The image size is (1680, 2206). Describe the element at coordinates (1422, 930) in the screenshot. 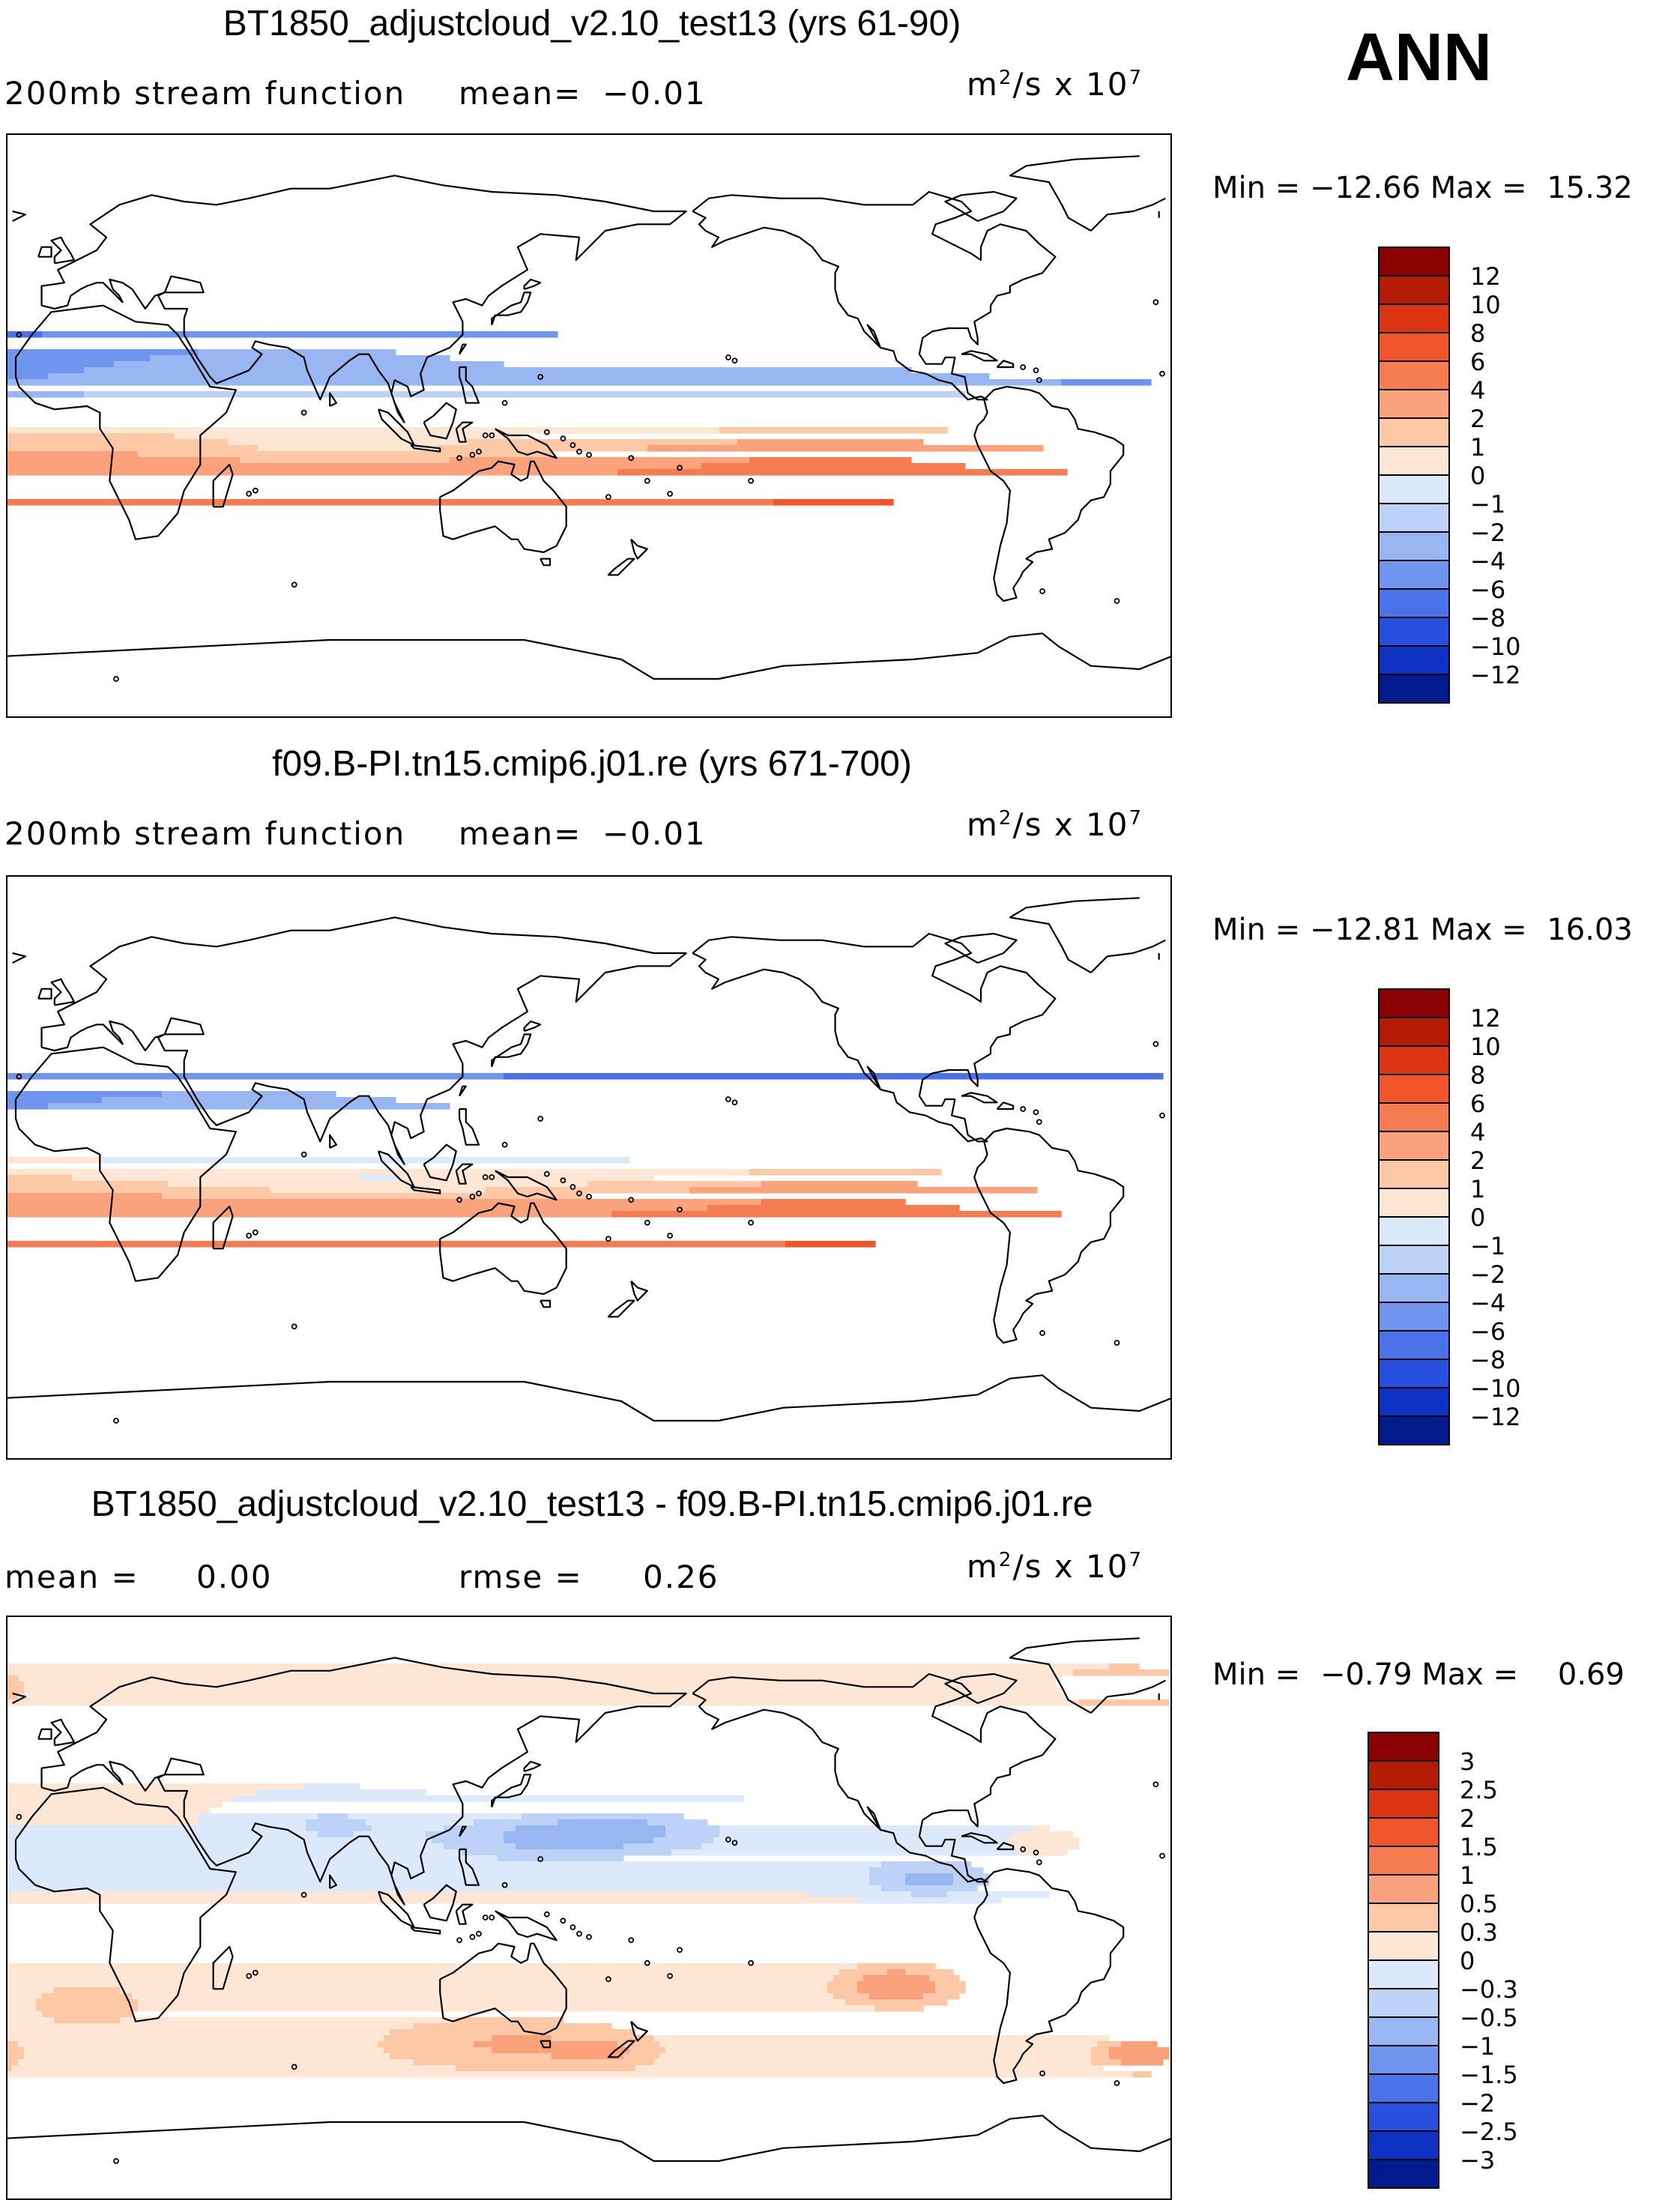

I see `panel-middle-minmax: Min = −12.81 Max = 16.03` at that location.